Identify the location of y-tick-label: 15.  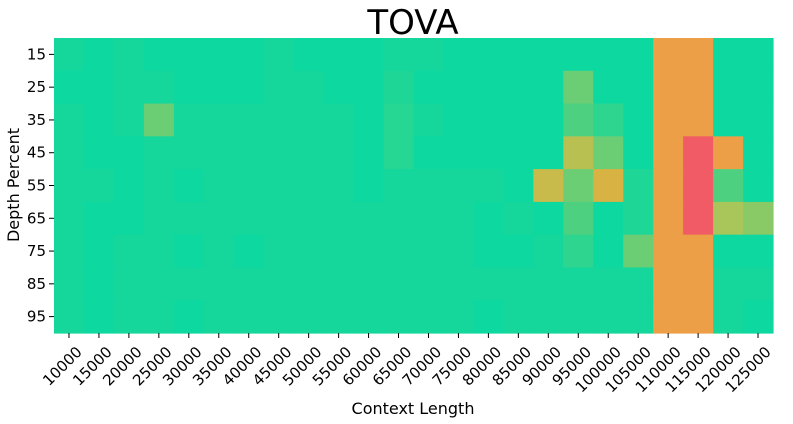
(36, 54).